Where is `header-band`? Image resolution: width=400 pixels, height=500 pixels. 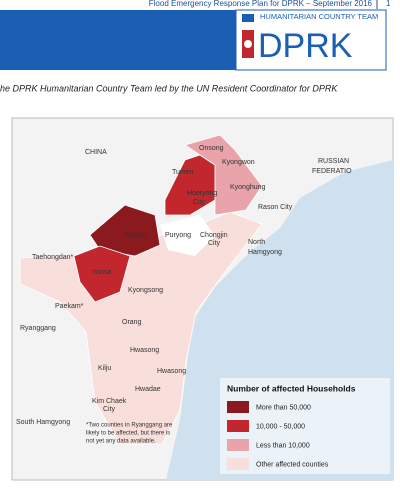
header-band is located at coordinates (118, 40).